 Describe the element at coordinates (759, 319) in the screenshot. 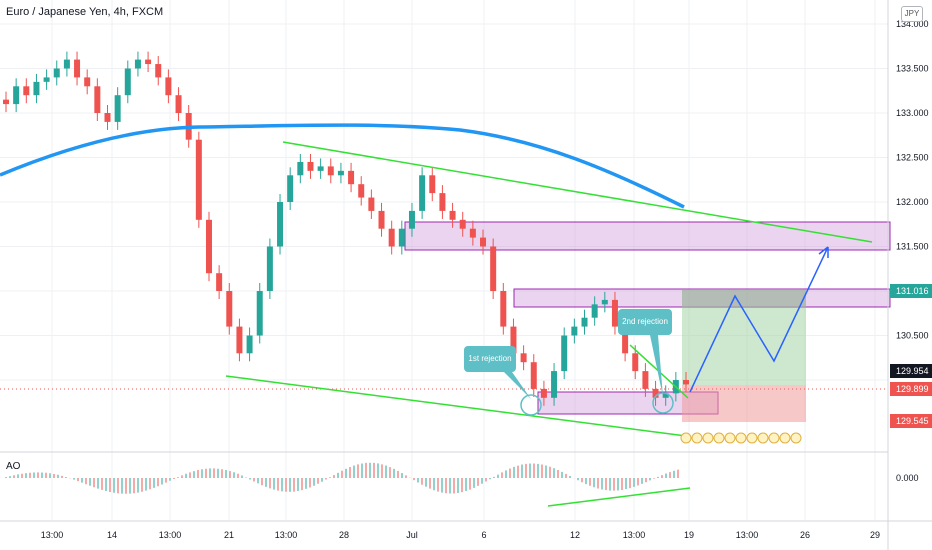

I see `projected-path` at that location.